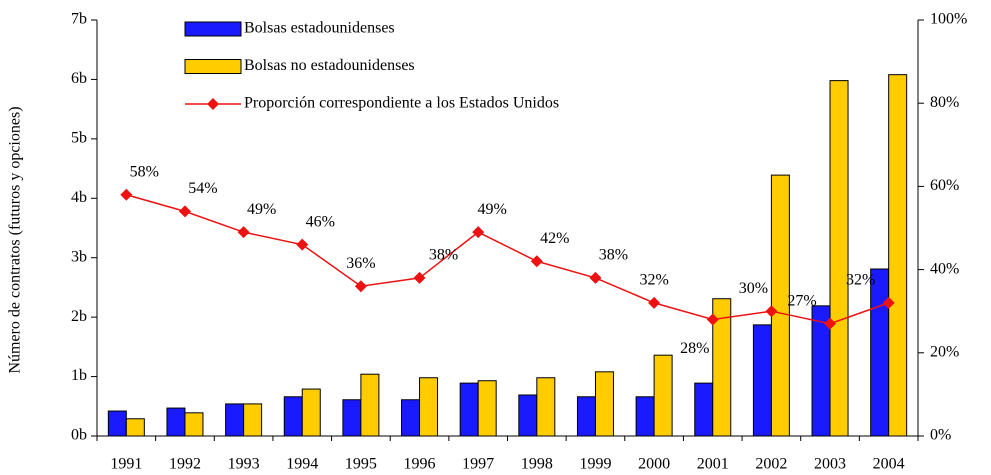 The width and height of the screenshot is (991, 475). What do you see at coordinates (713, 464) in the screenshot?
I see `x-tick-label: 2001` at bounding box center [713, 464].